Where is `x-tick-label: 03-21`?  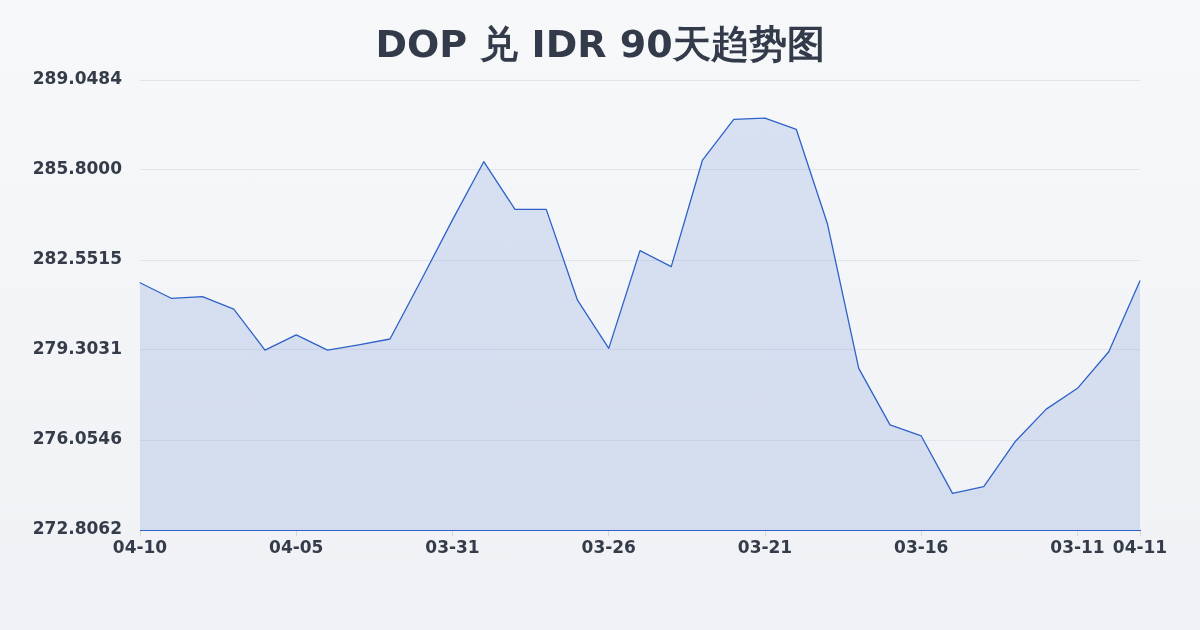 x-tick-label: 03-21 is located at coordinates (765, 546).